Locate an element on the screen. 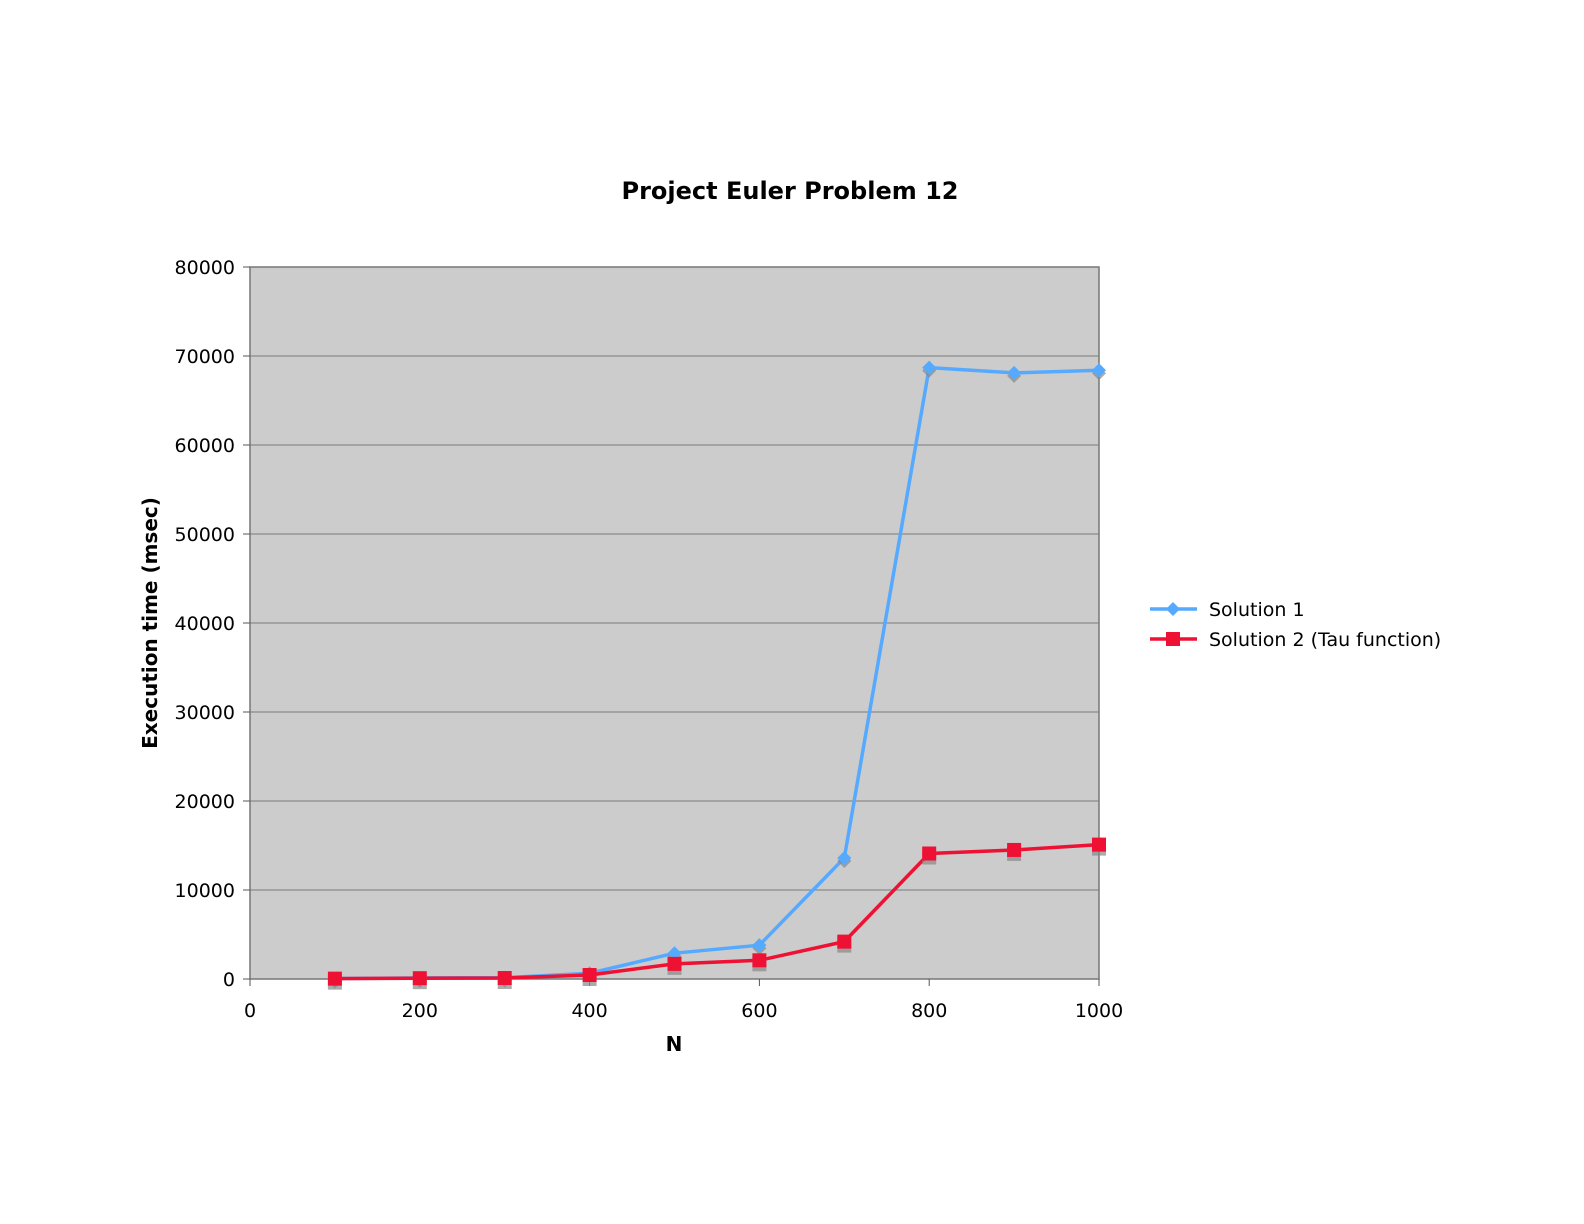  y-tick-label: 80000 is located at coordinates (205, 268).